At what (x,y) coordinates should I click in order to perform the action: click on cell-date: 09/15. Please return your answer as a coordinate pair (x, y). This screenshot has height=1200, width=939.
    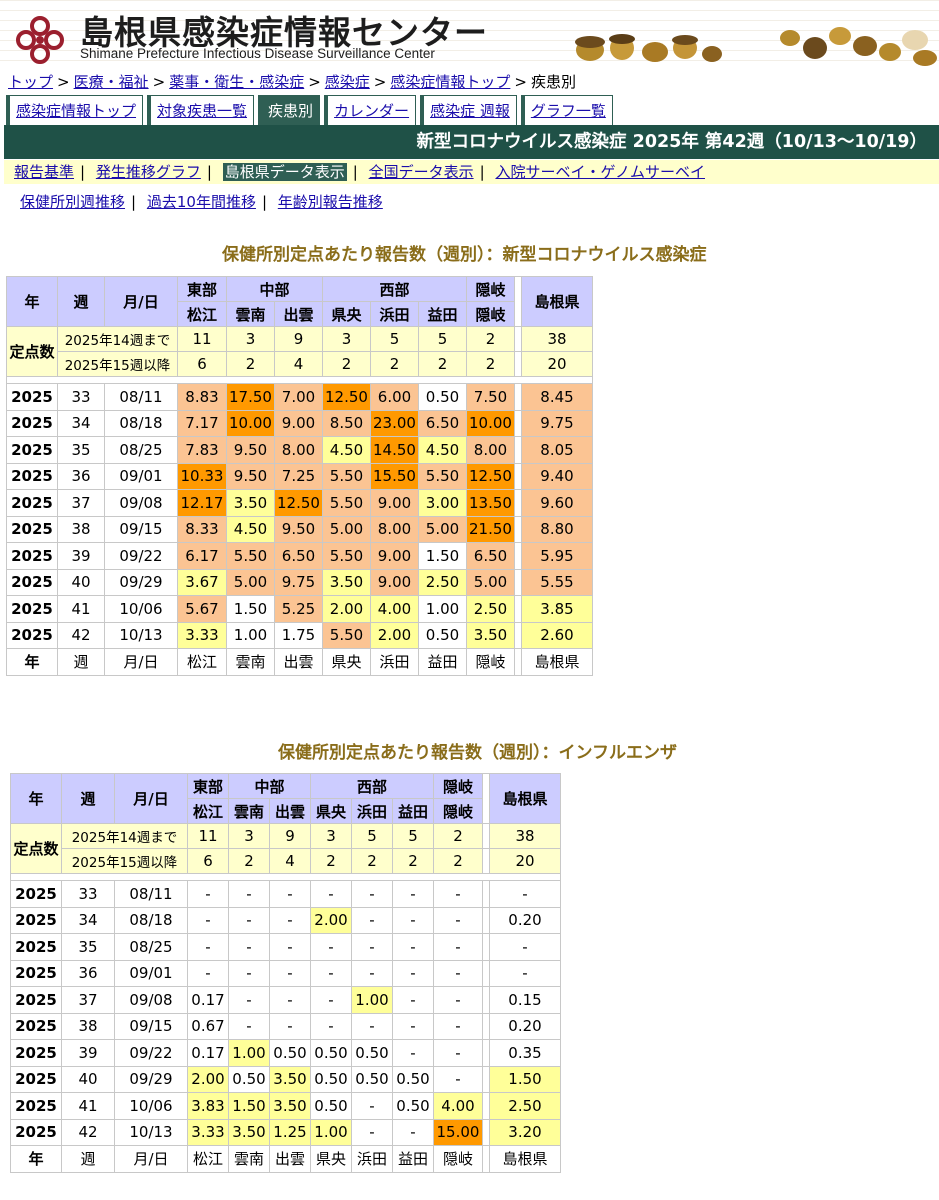
    Looking at the image, I should click on (151, 1026).